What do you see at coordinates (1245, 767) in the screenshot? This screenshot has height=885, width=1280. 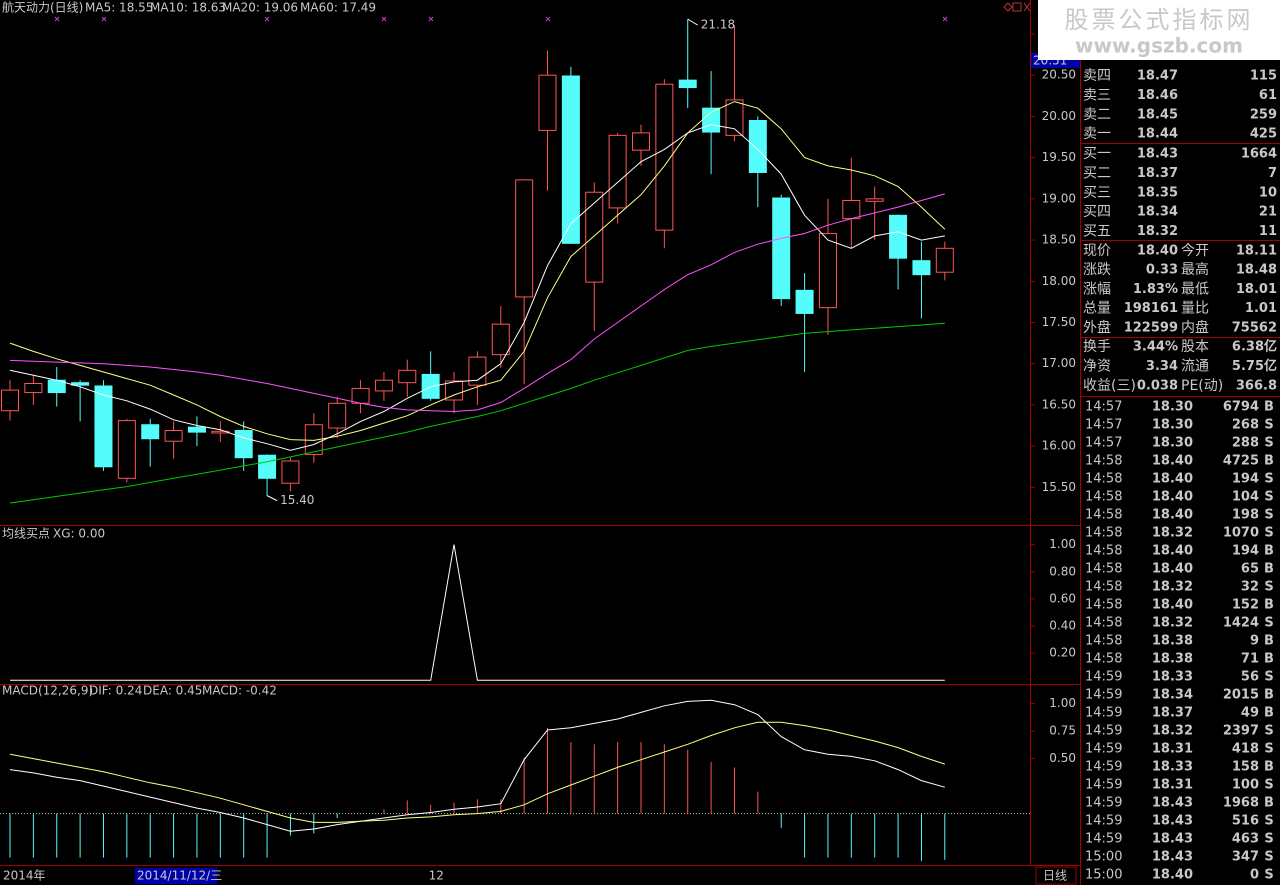 I see `trade-volume: 158` at bounding box center [1245, 767].